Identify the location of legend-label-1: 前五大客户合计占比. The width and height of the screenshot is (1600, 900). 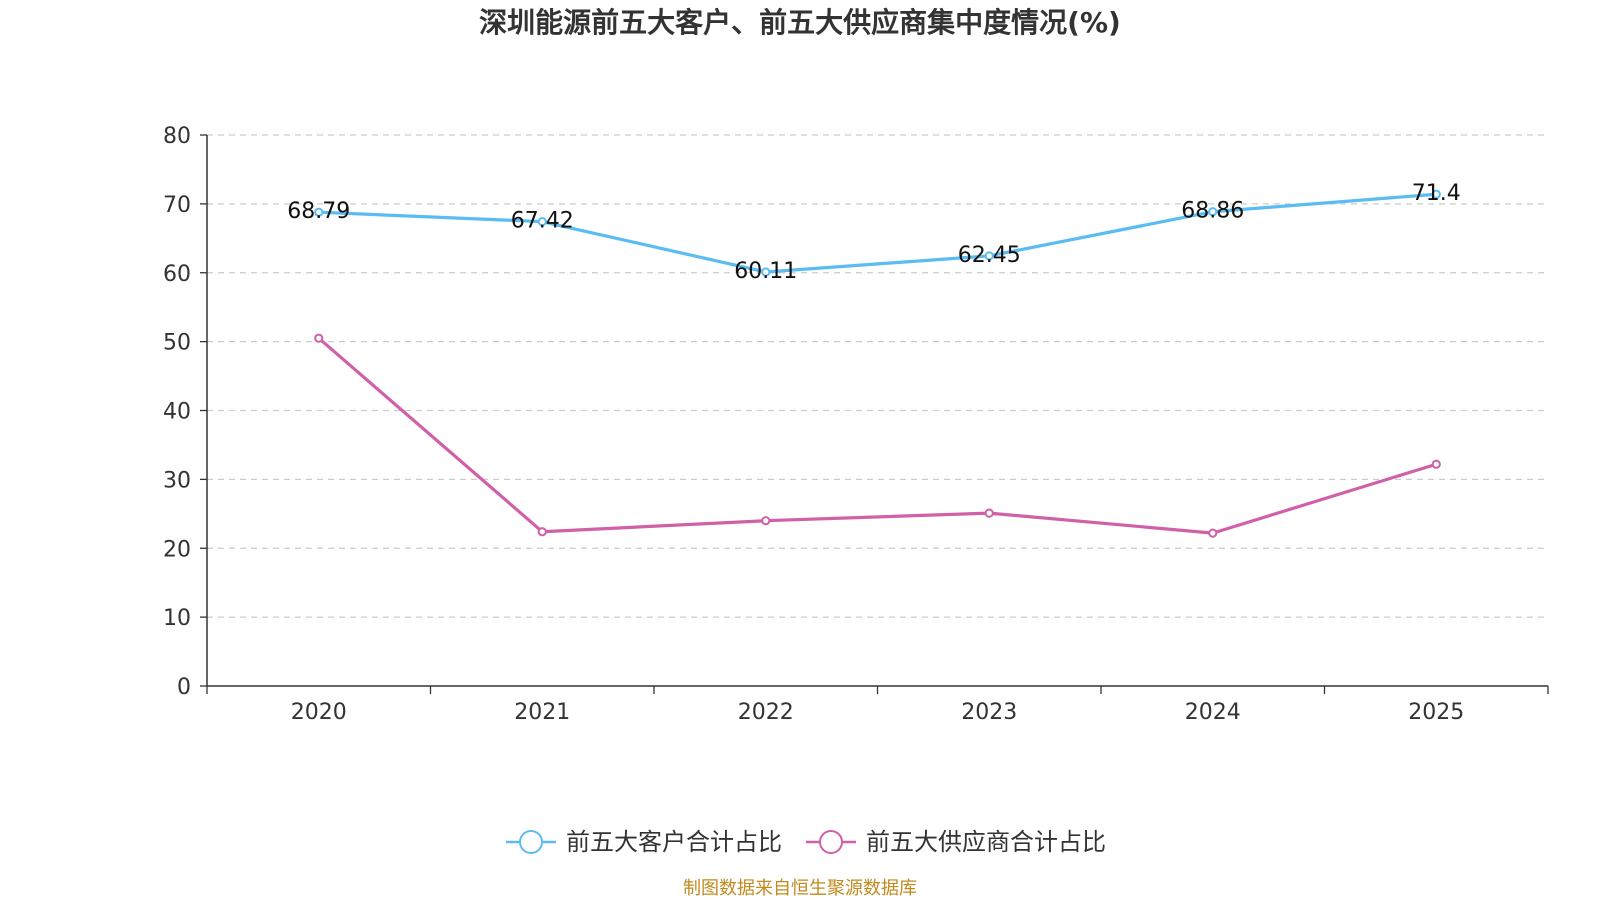
(674, 842).